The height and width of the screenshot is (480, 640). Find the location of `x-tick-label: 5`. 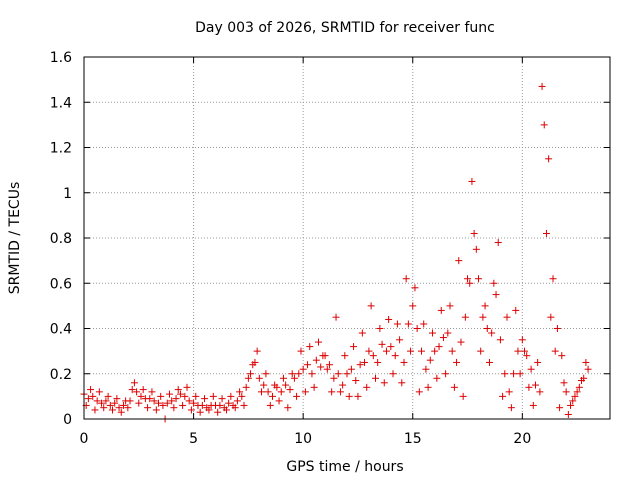

x-tick-label: 5 is located at coordinates (193, 439).